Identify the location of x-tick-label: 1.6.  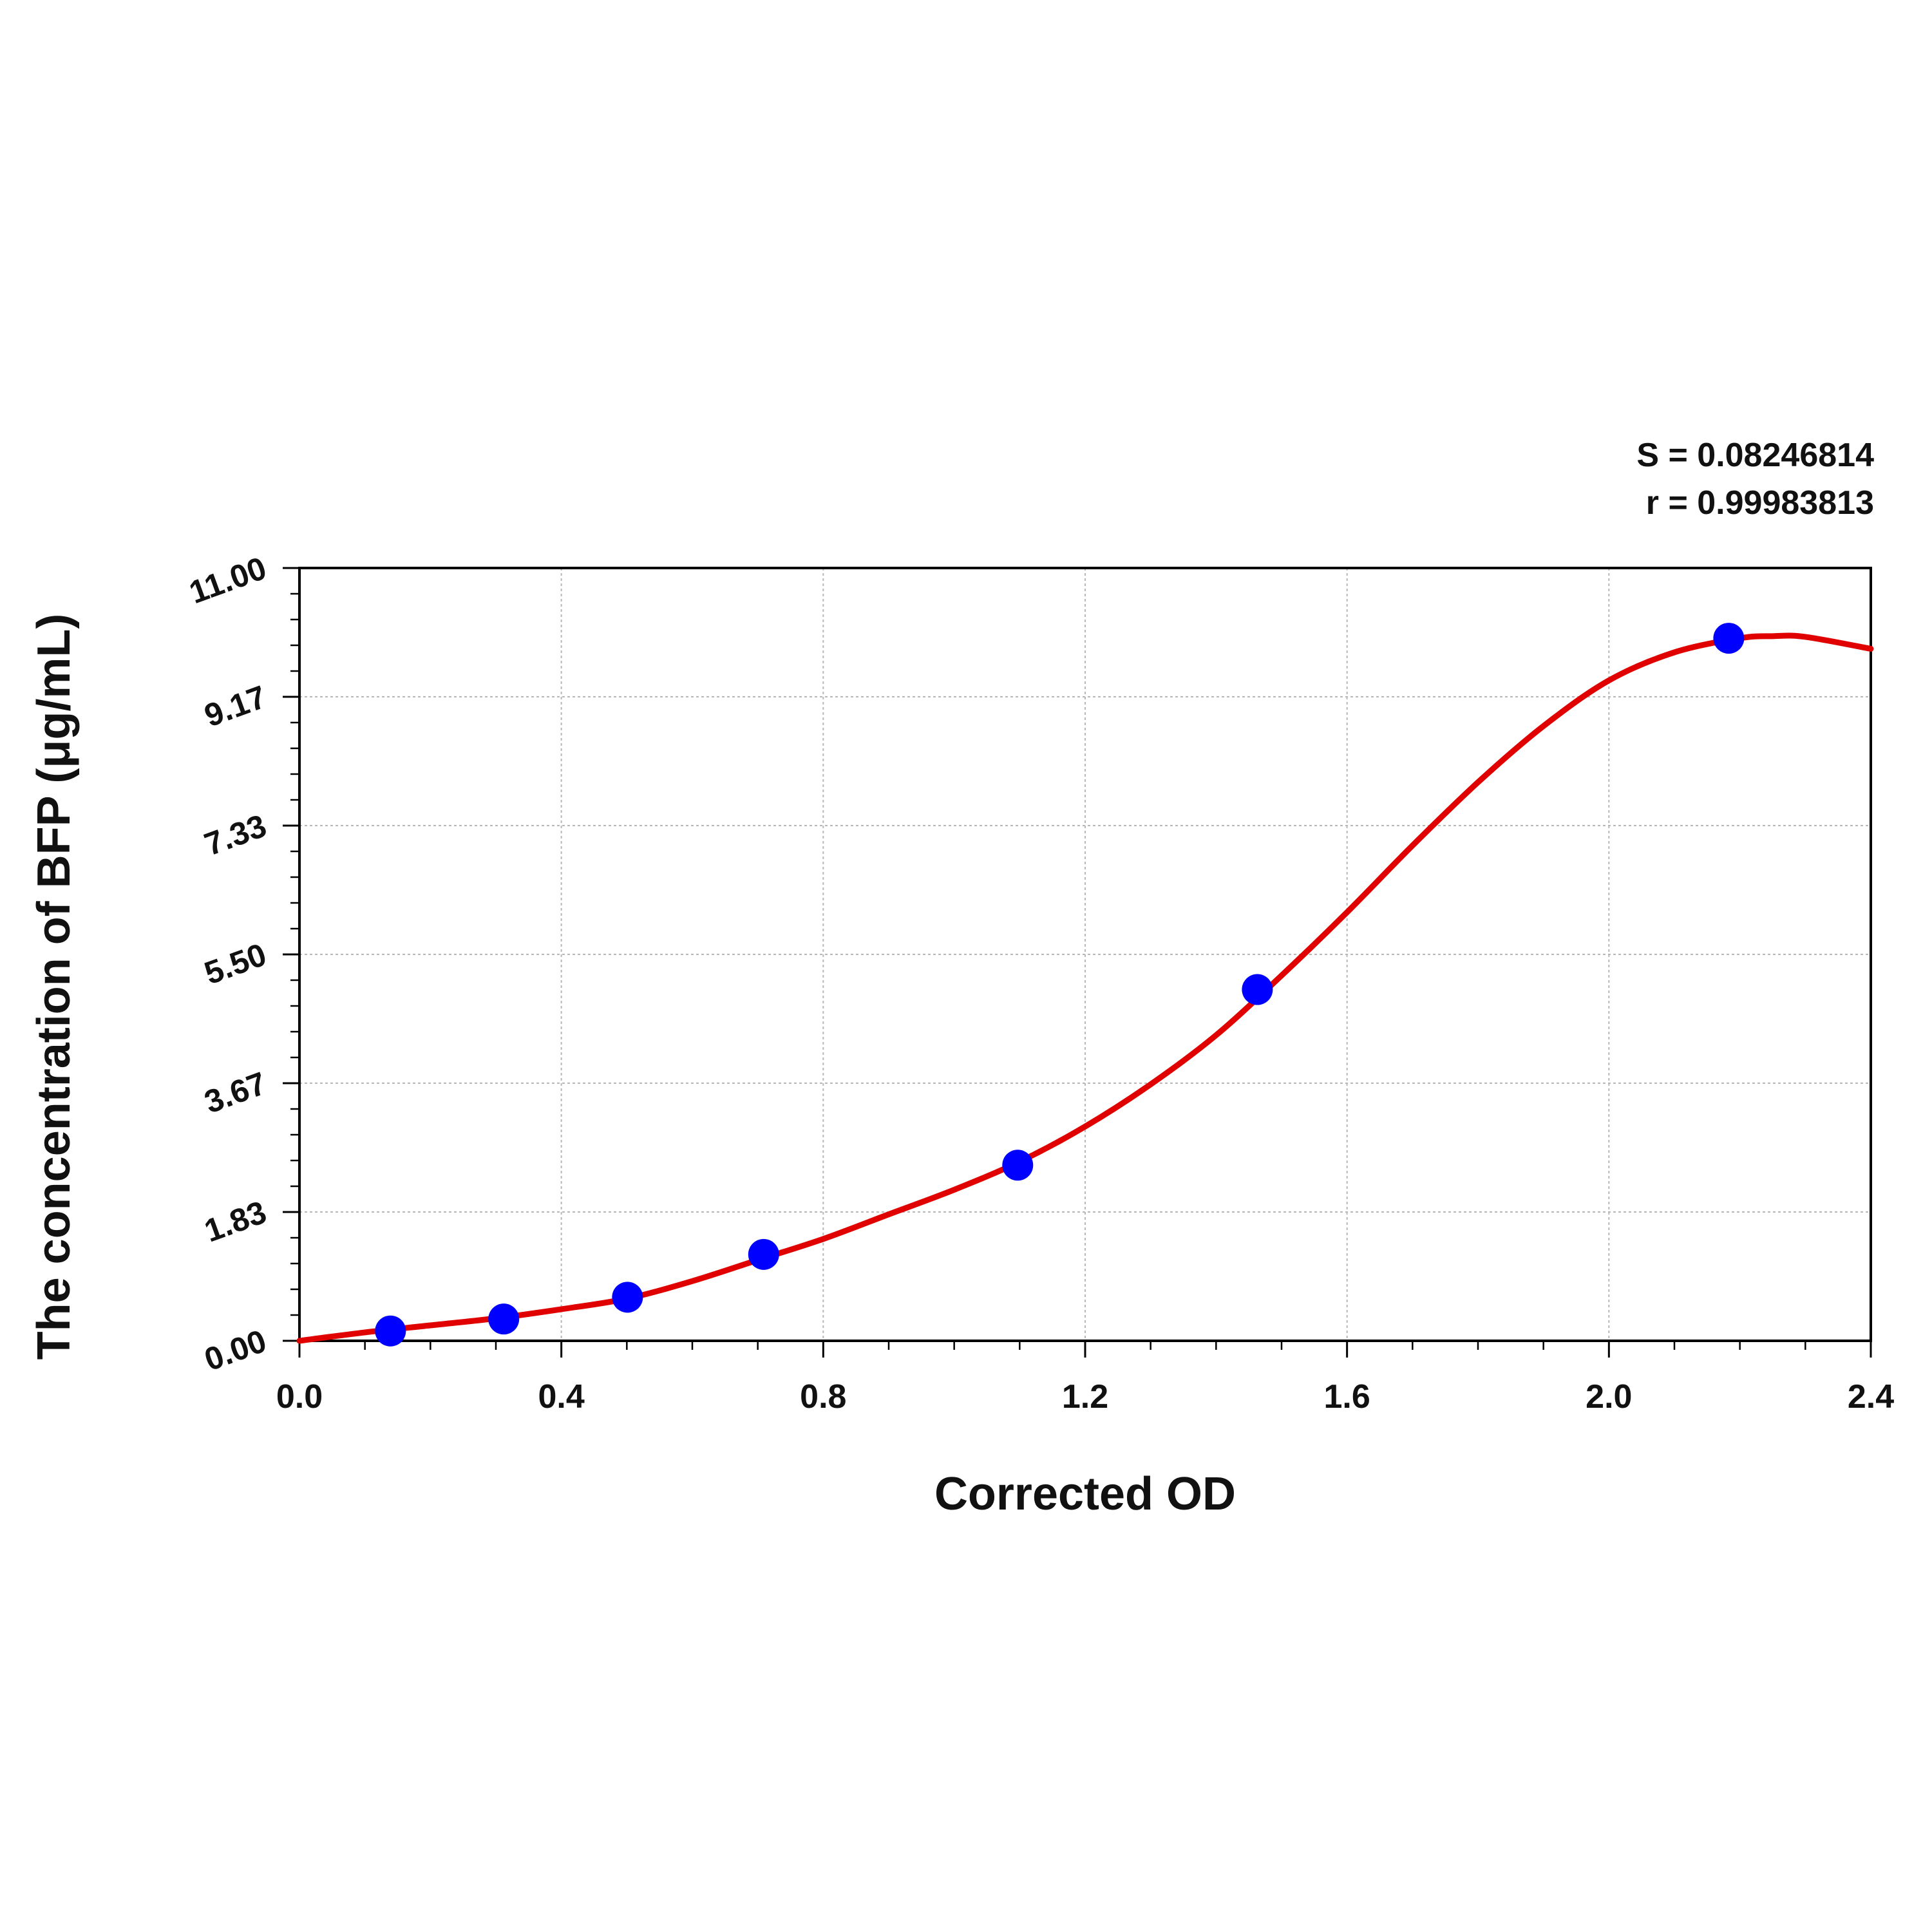
(1347, 1397).